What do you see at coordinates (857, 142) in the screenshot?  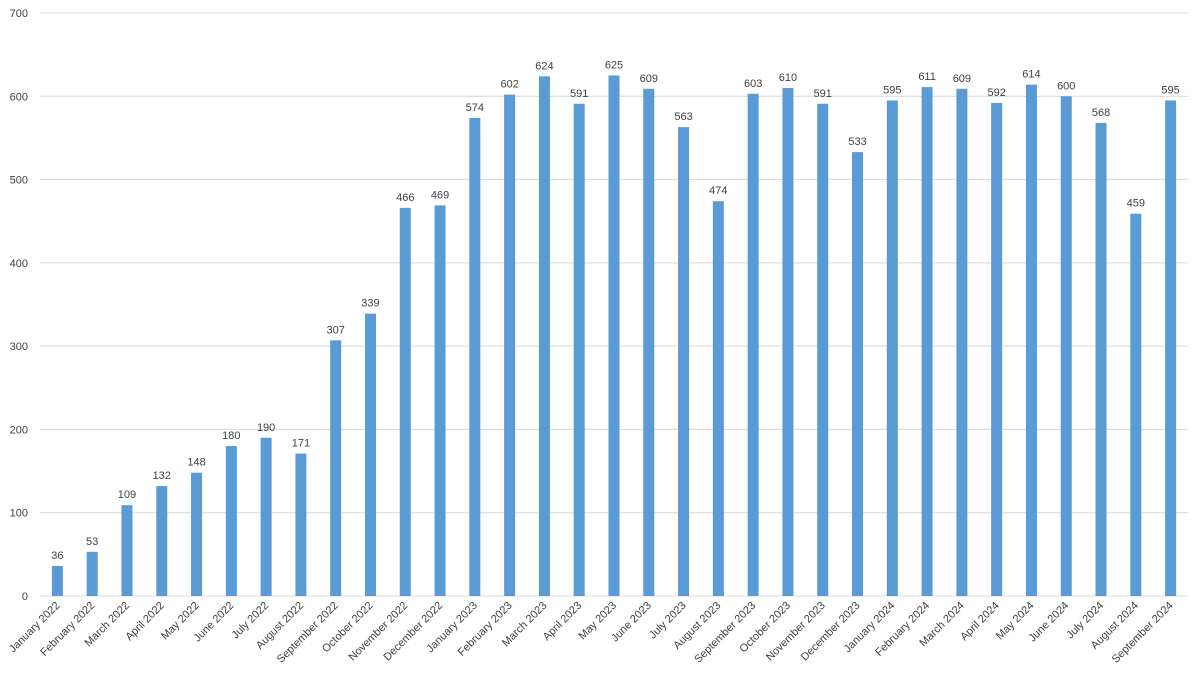 I see `data-label: 533` at bounding box center [857, 142].